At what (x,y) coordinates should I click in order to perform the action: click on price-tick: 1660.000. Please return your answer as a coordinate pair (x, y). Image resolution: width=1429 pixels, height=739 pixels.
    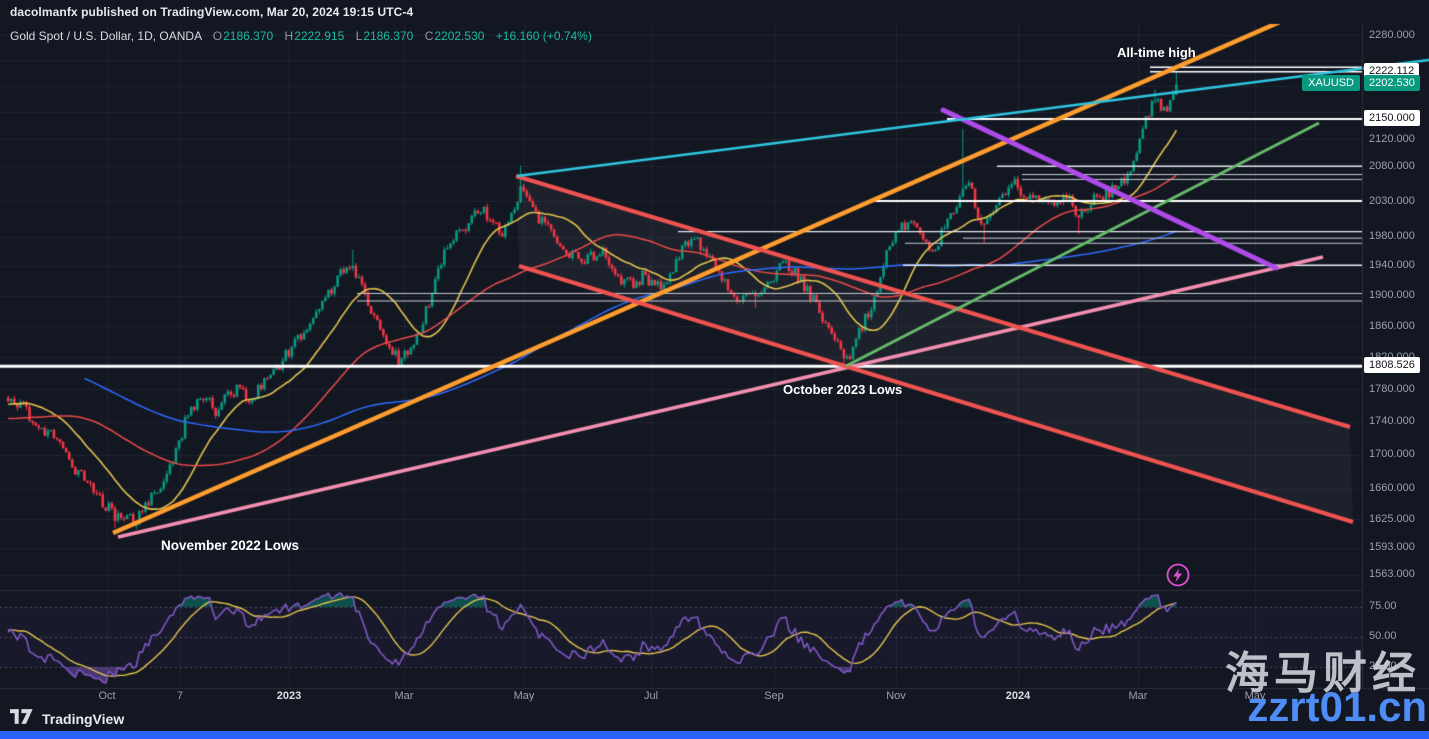
    Looking at the image, I should click on (1392, 488).